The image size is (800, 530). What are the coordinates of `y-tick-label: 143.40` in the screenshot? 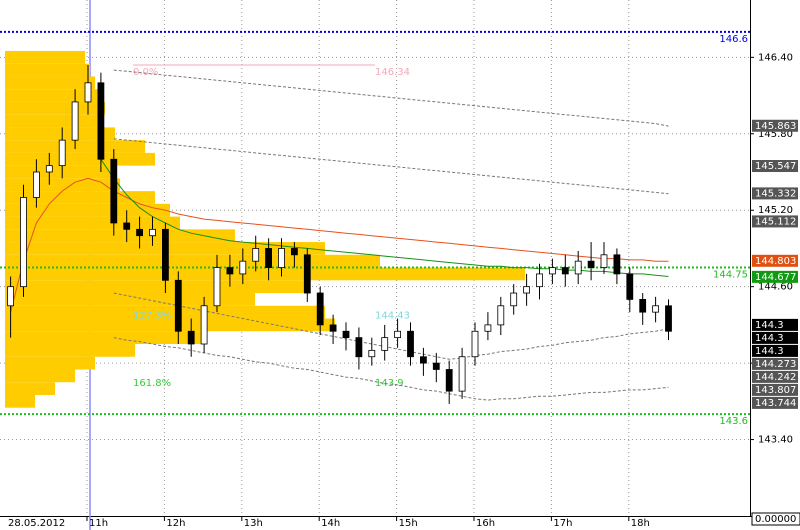 It's located at (775, 440).